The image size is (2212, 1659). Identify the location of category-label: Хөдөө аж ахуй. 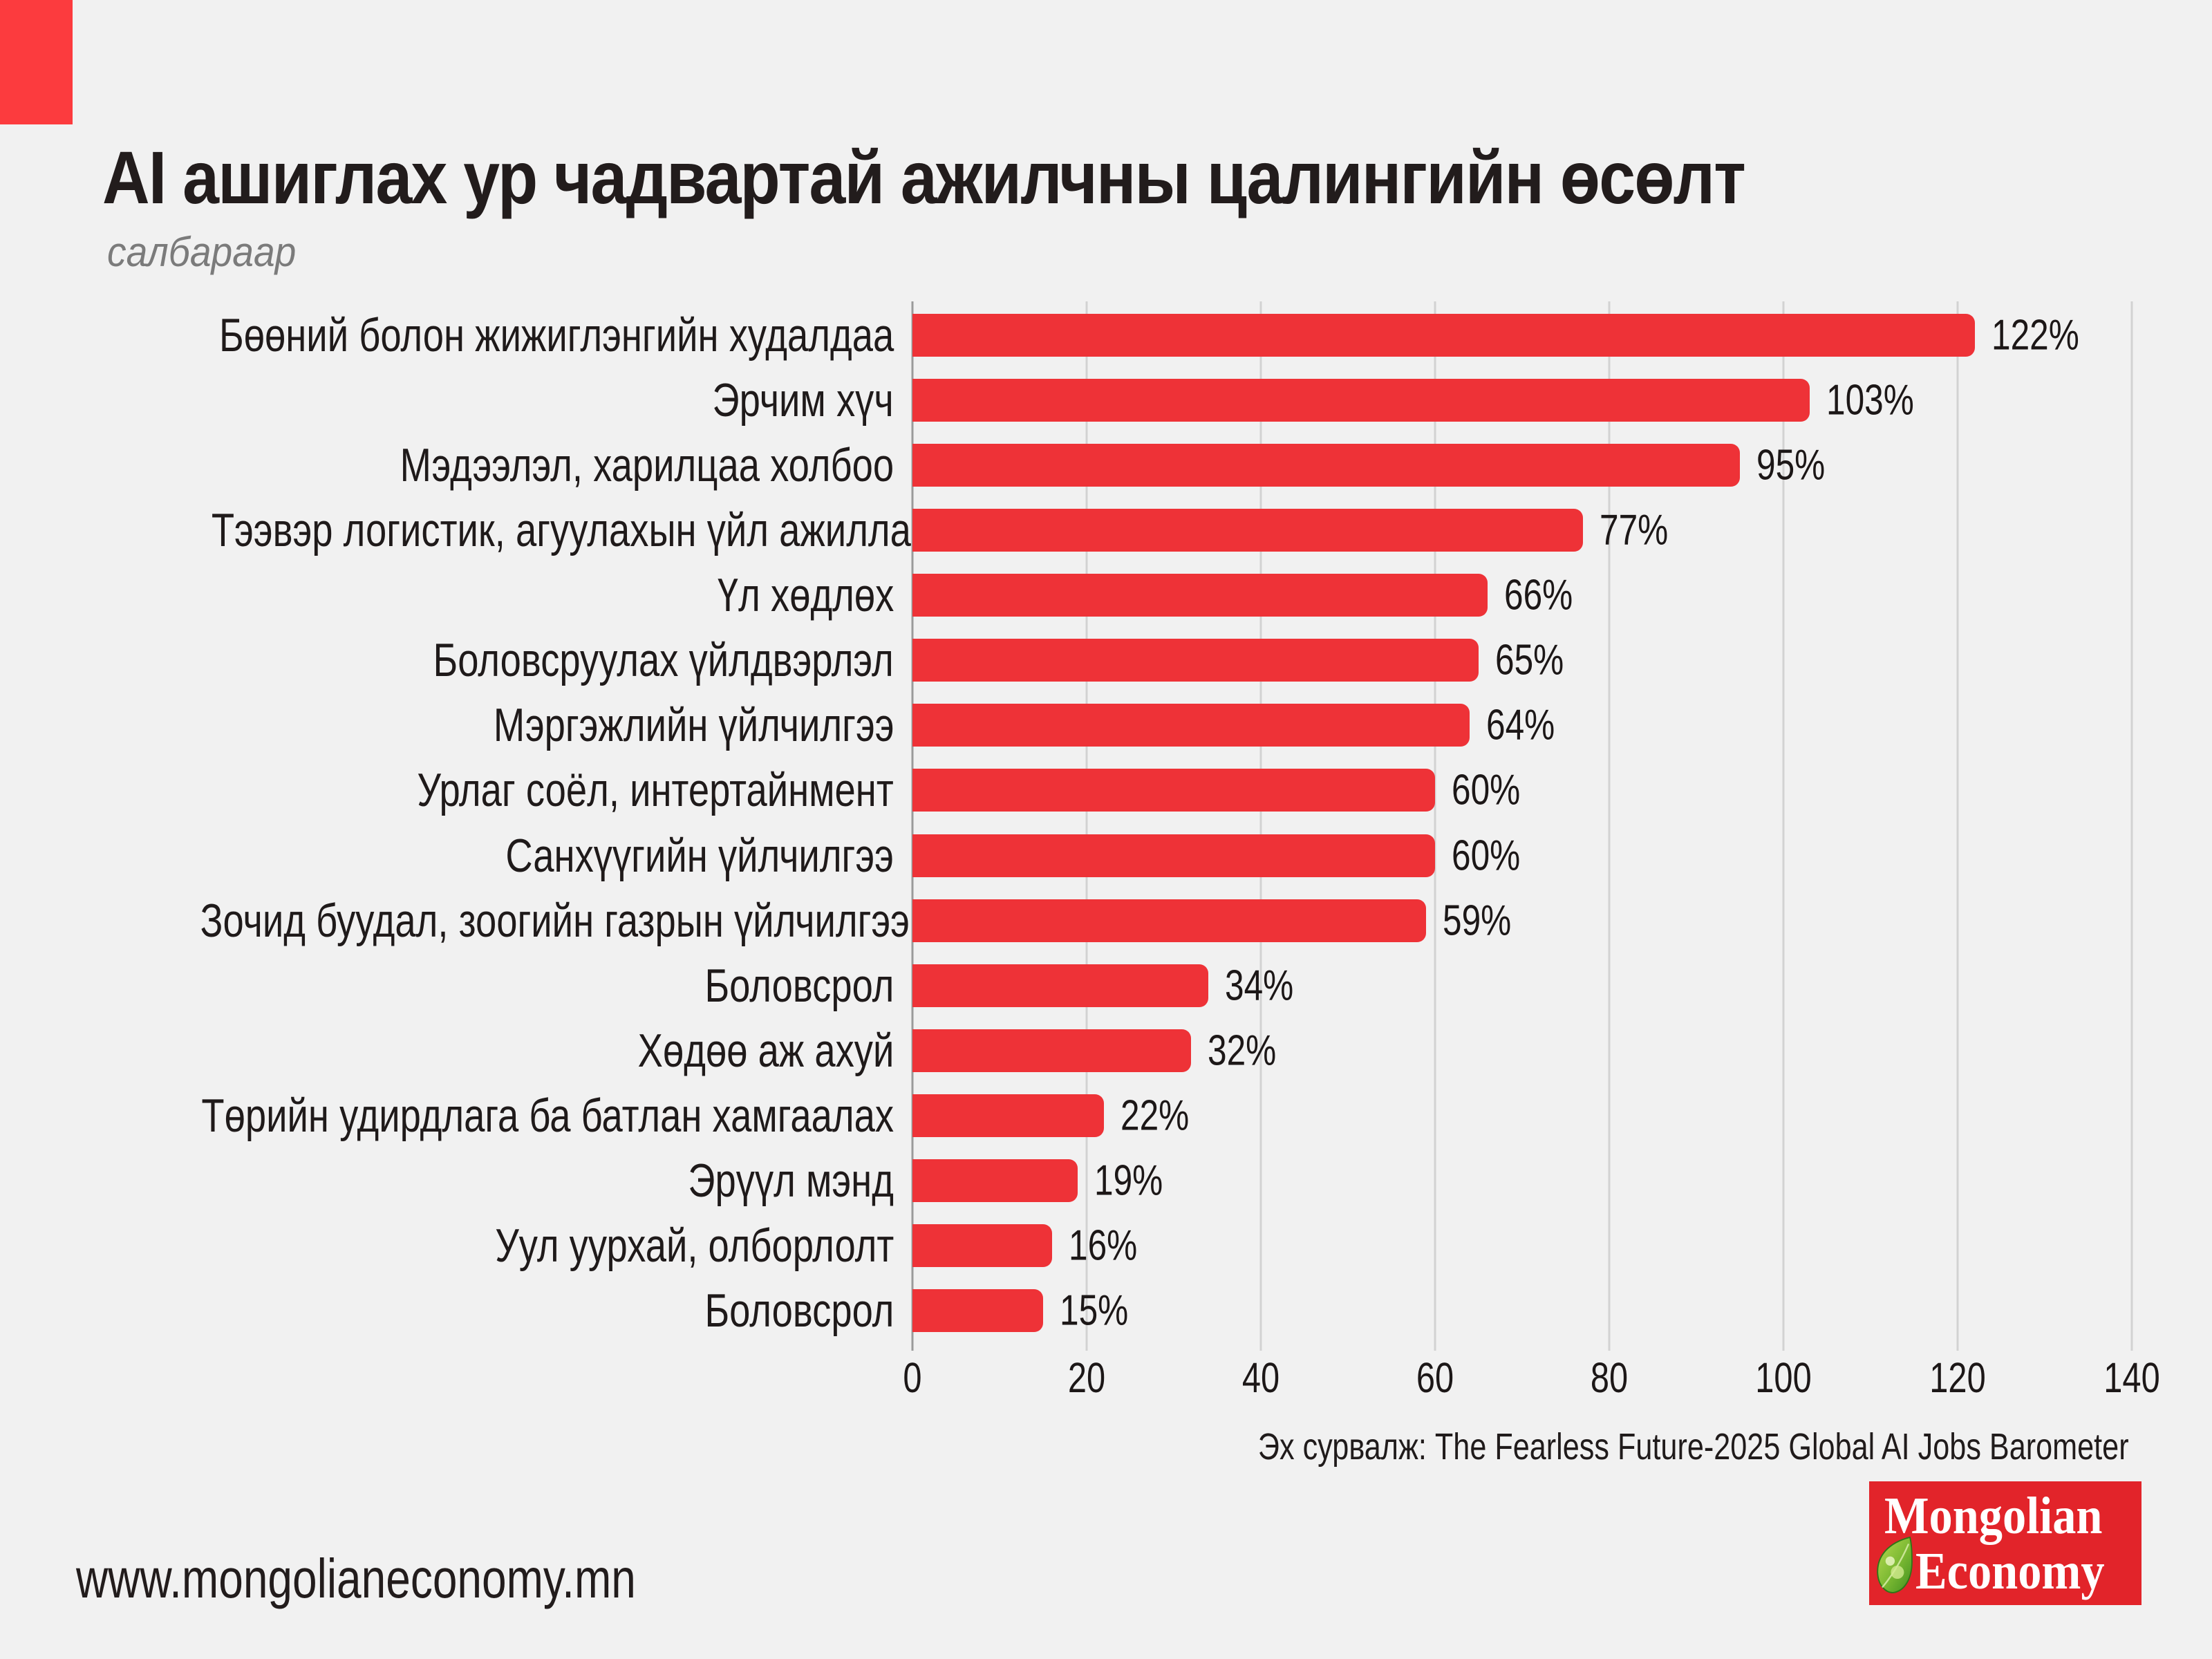
(765, 1050).